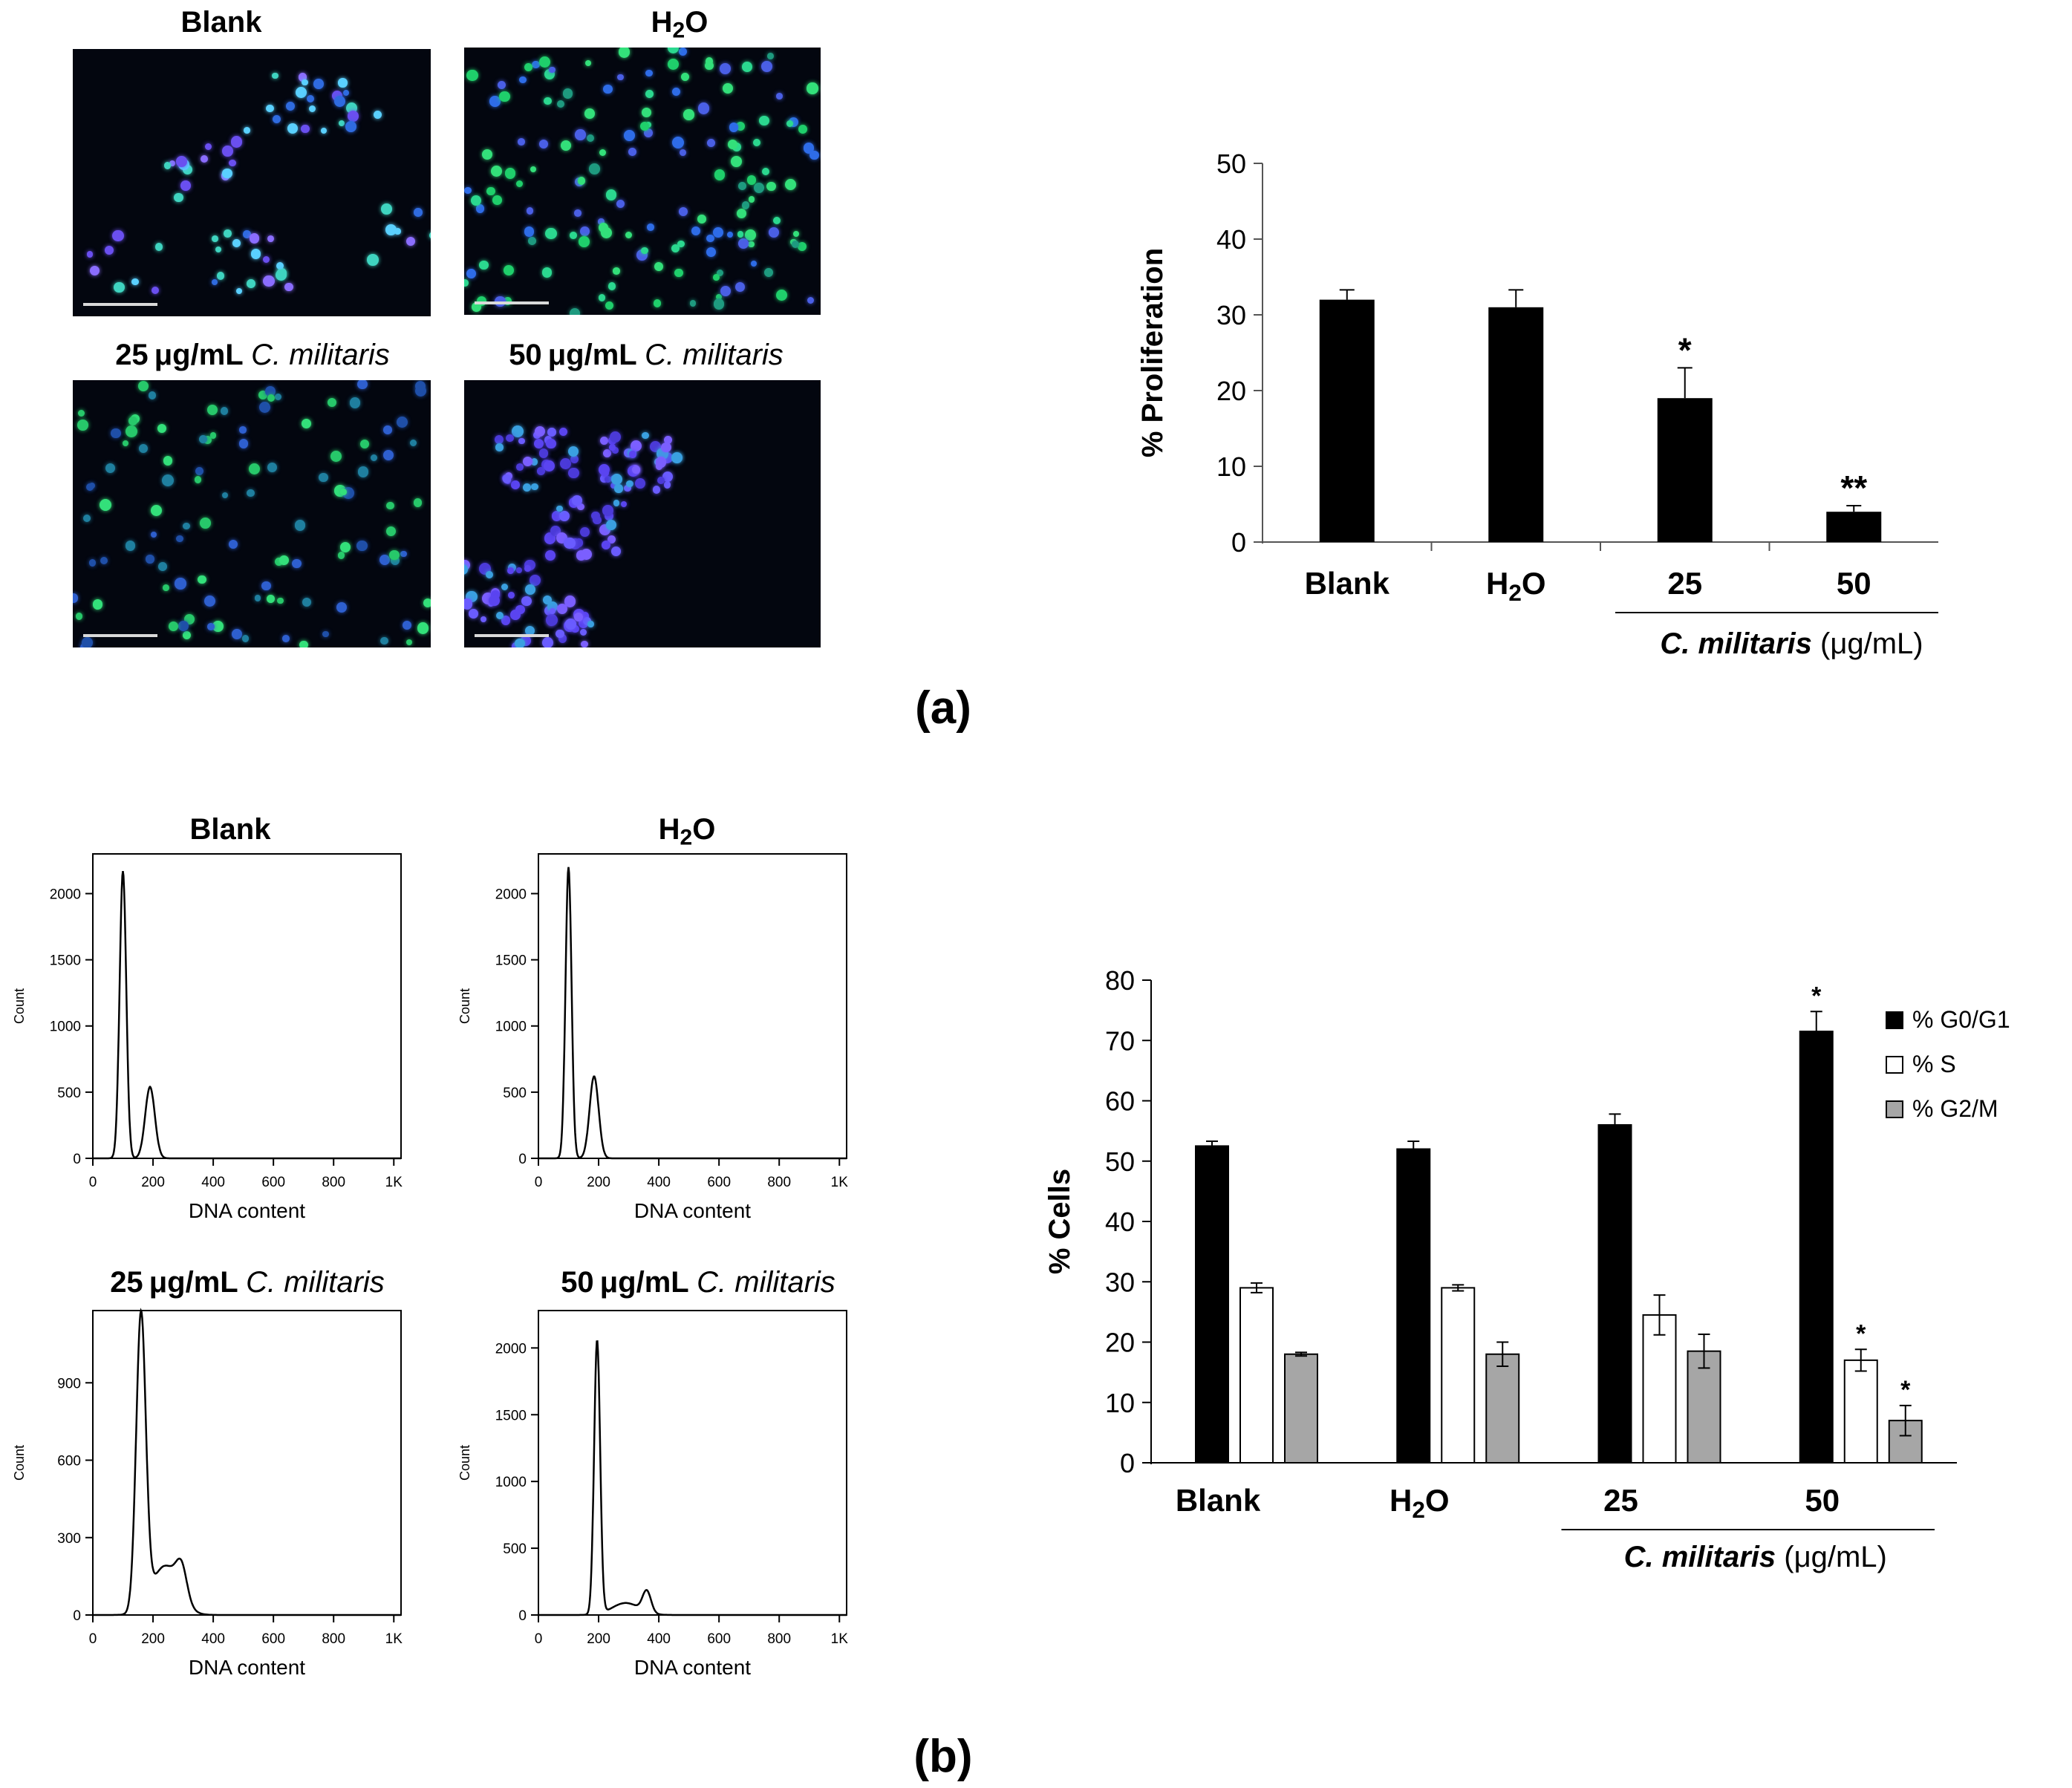 This screenshot has width=2072, height=1788. What do you see at coordinates (1905, 1390) in the screenshot?
I see `significance-mark: *` at bounding box center [1905, 1390].